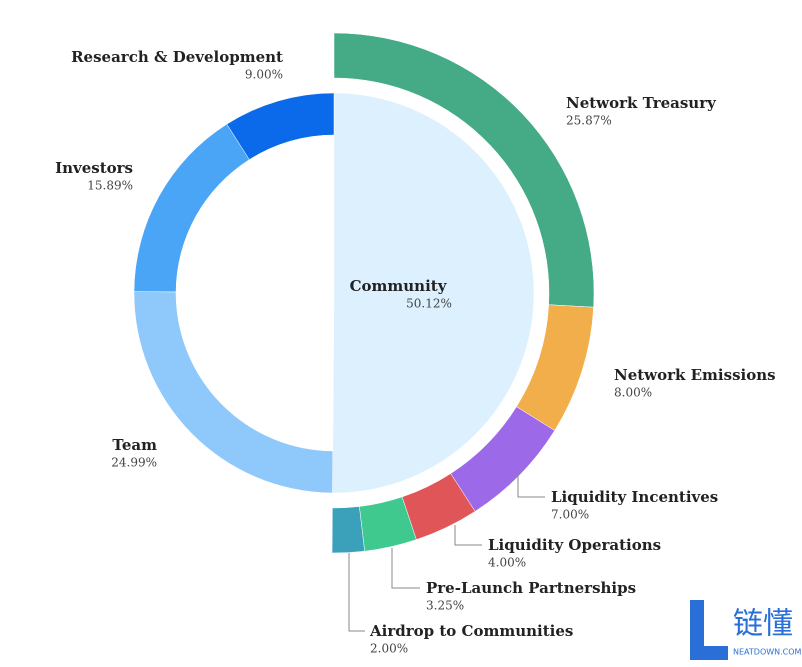 This screenshot has height=667, width=802. Describe the element at coordinates (264, 75) in the screenshot. I see `segment-value: 9.00%` at that location.